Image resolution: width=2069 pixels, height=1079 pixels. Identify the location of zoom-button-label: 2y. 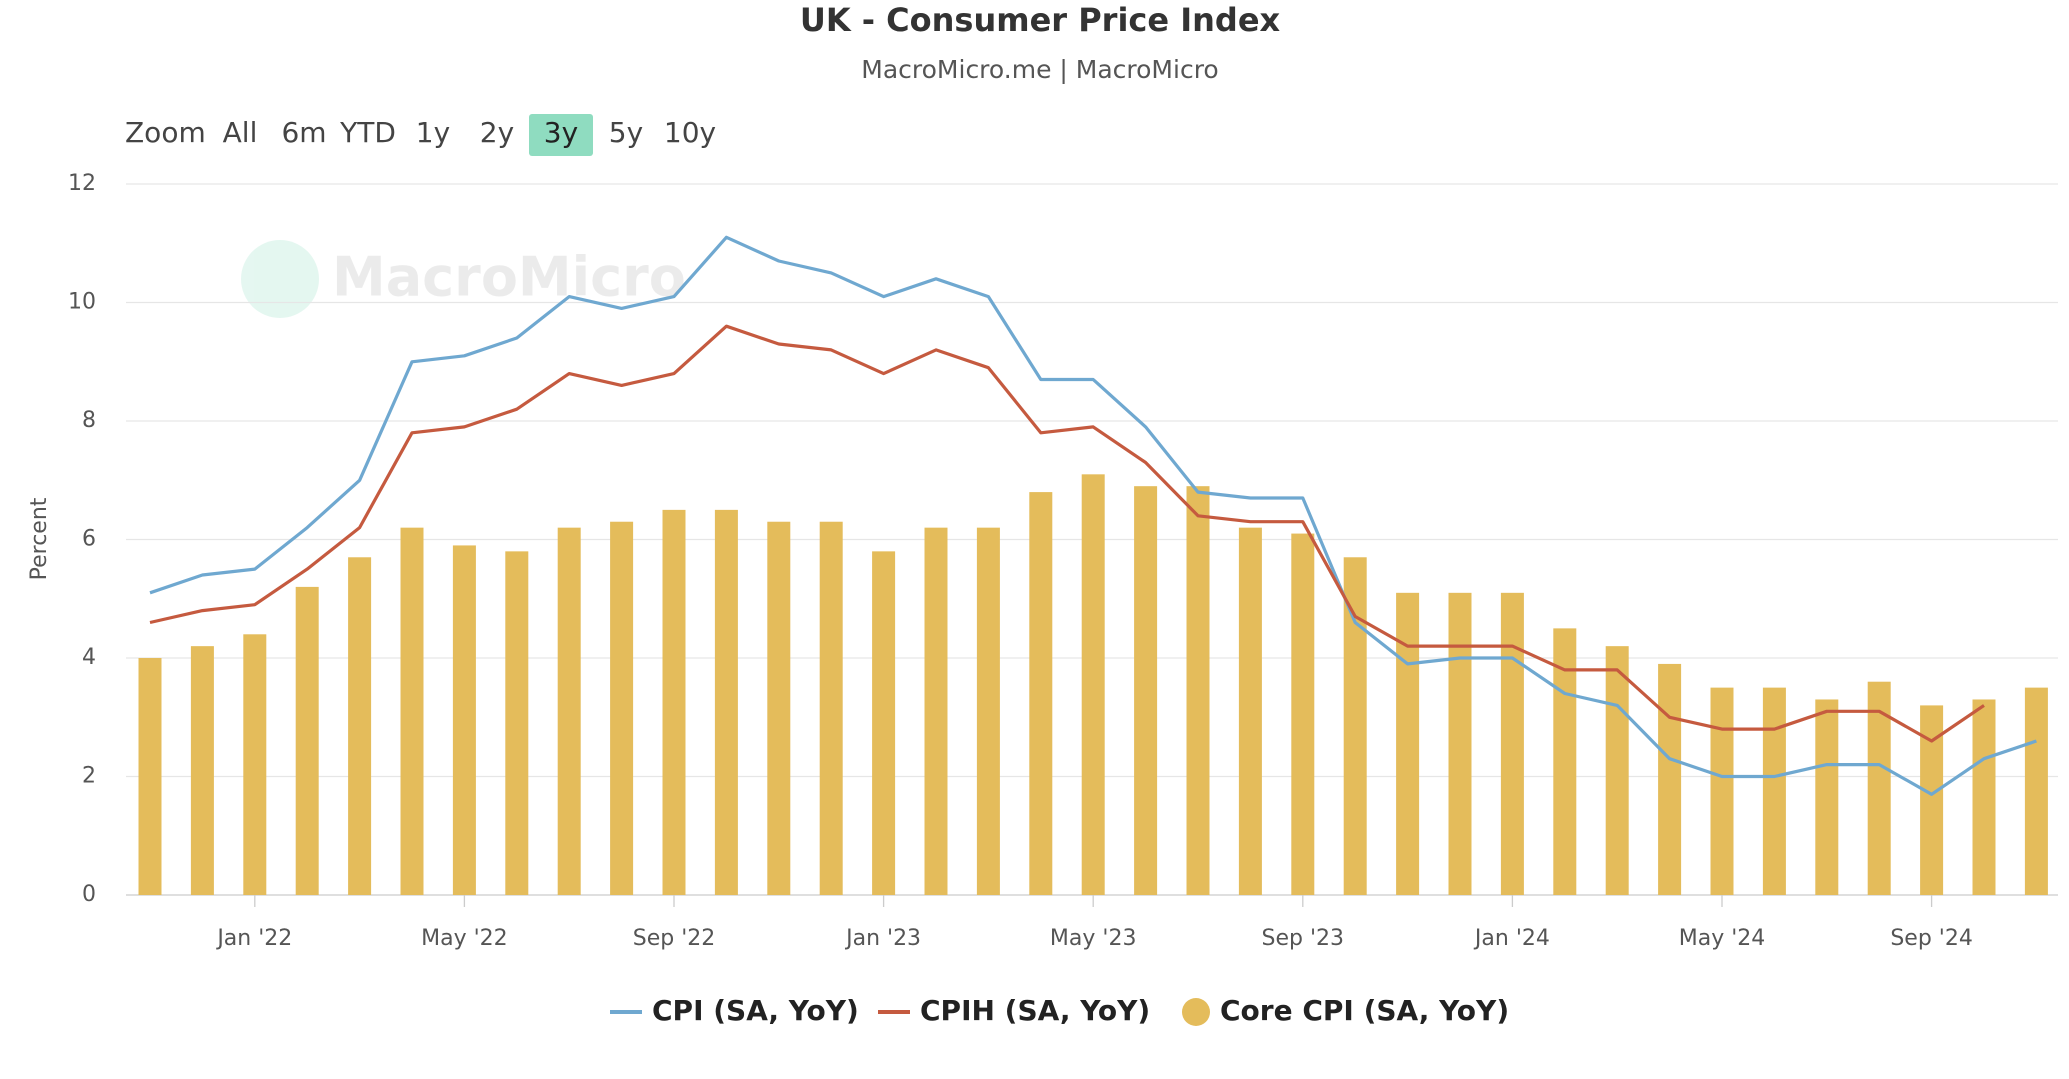
(497, 132).